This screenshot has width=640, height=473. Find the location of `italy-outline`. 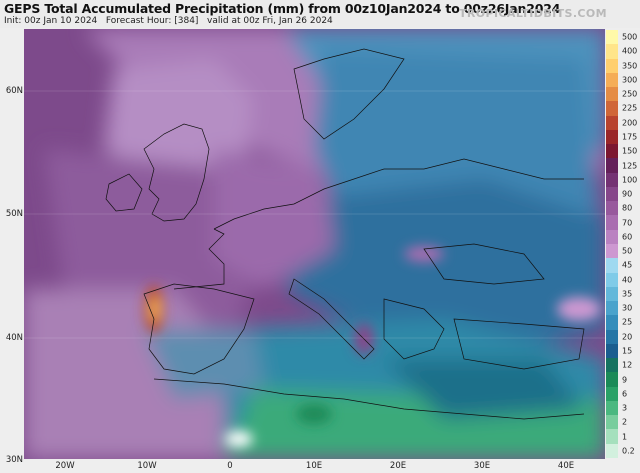

italy-outline is located at coordinates (331, 319).